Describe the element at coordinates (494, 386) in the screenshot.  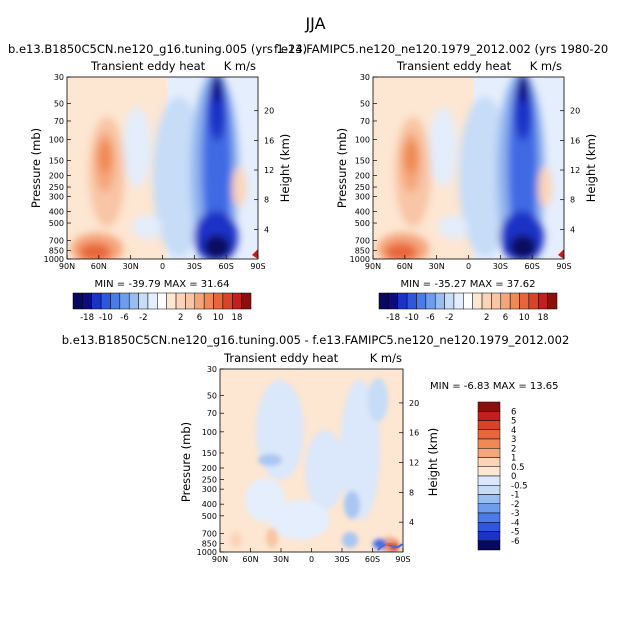
I see `minmax-diff: MIN = -6.83 MAX = 13.65` at that location.